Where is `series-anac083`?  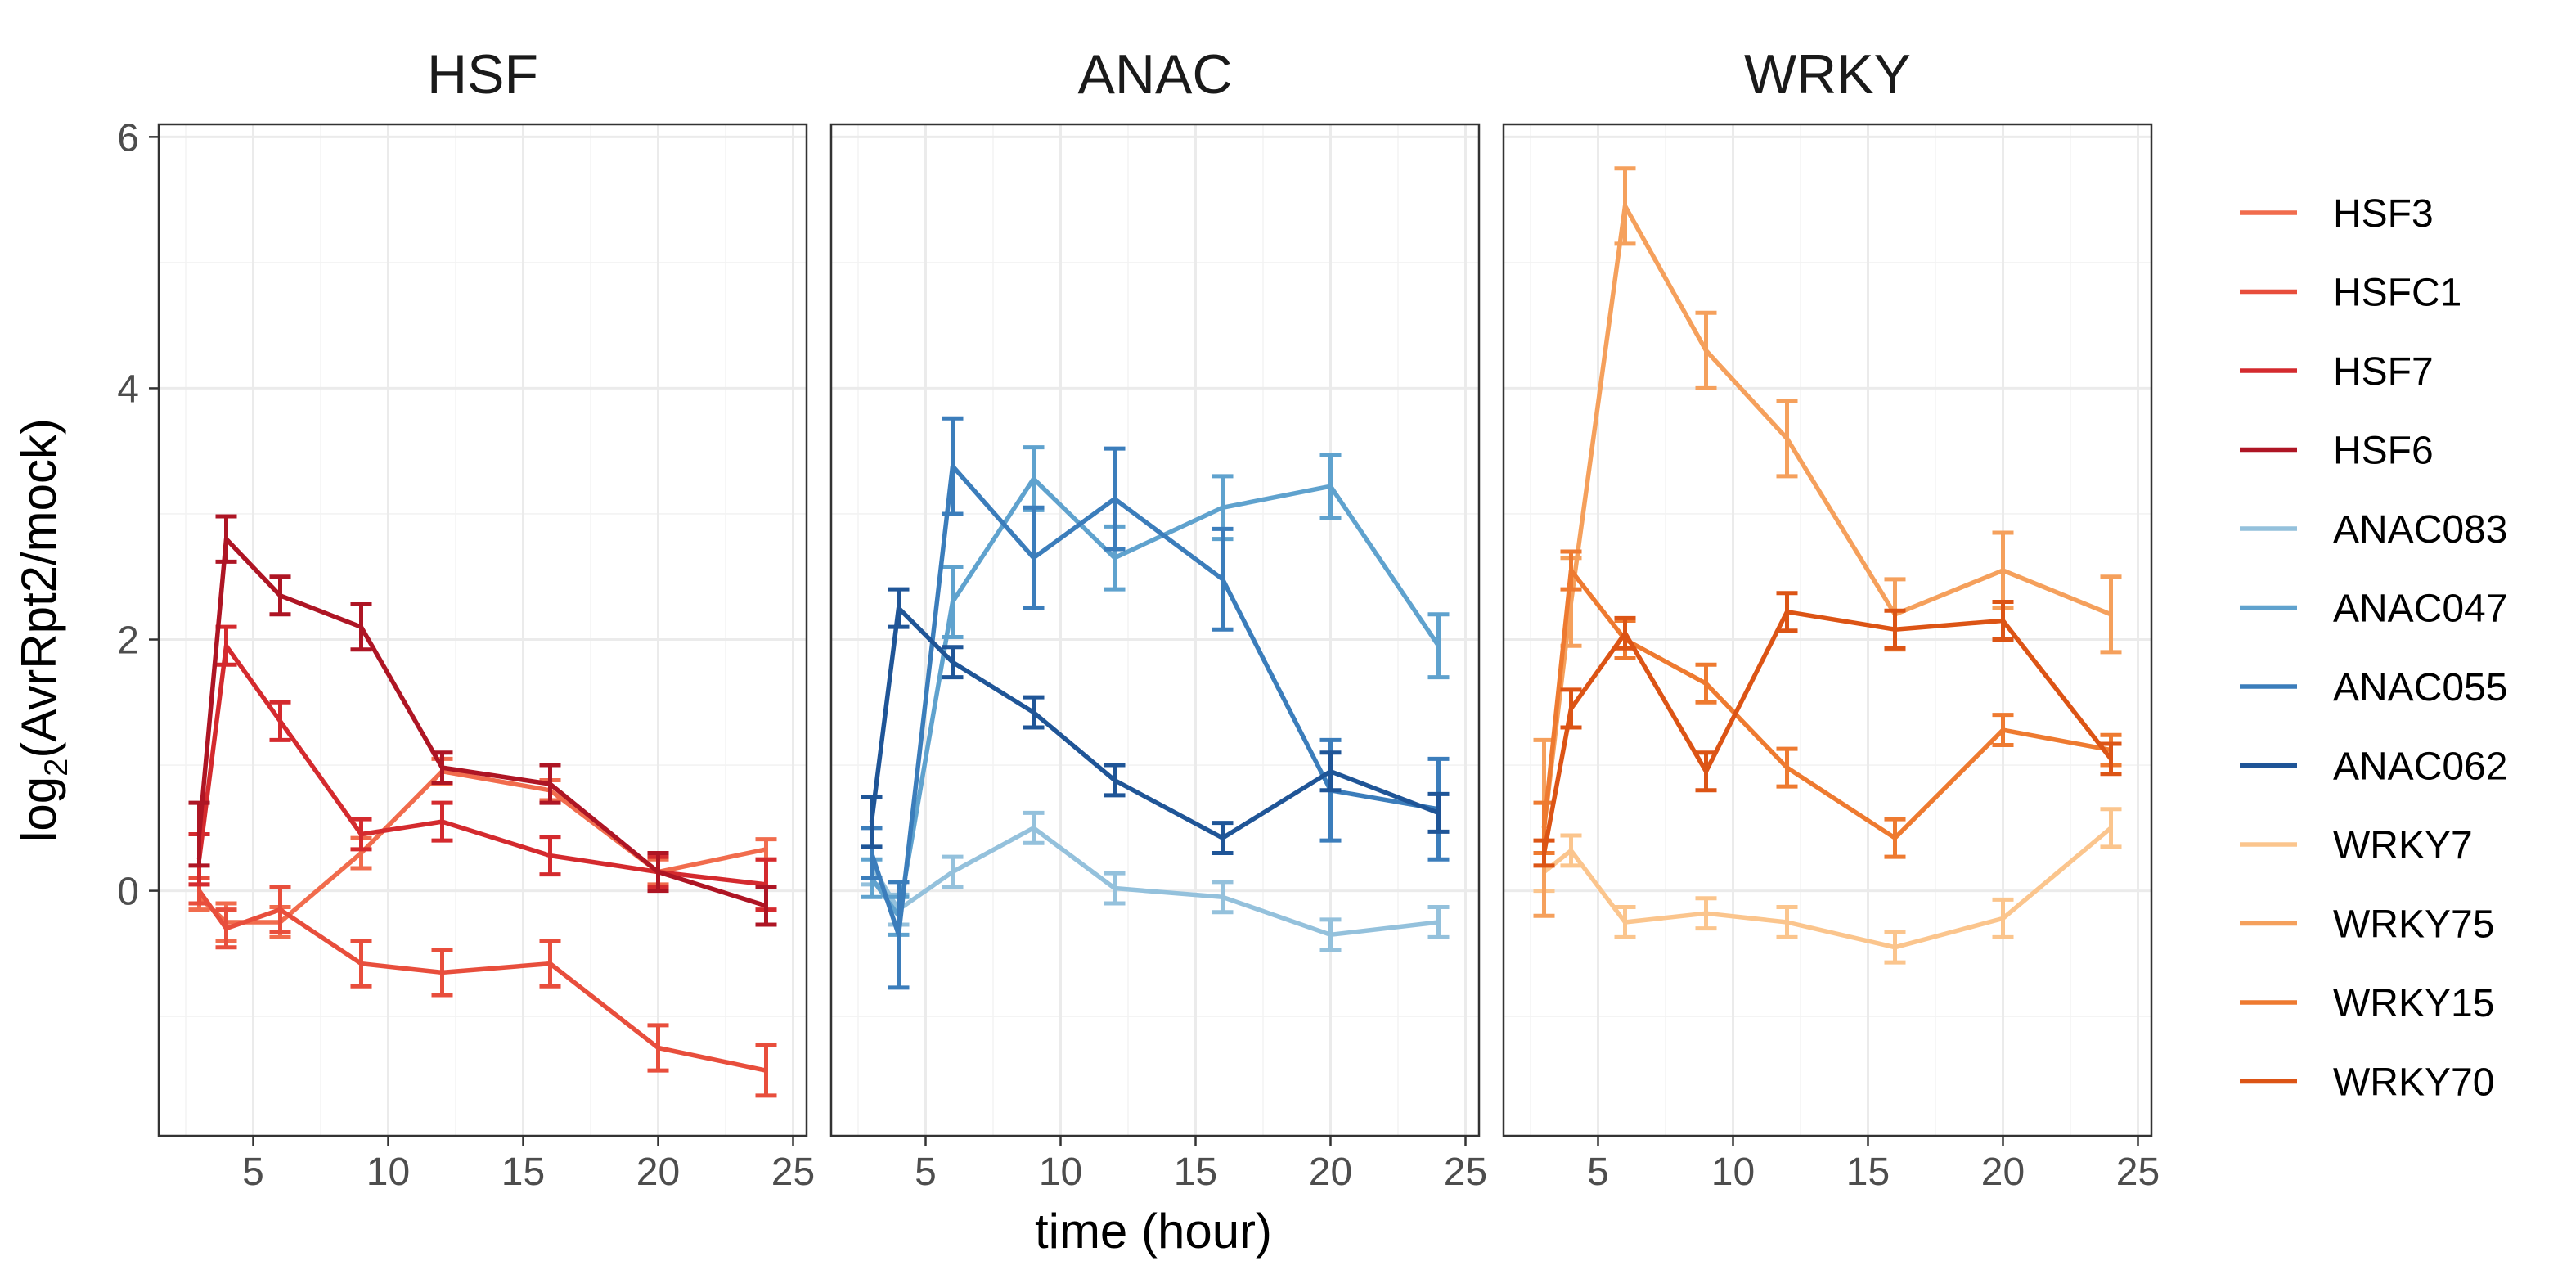 series-anac083 is located at coordinates (1155, 881).